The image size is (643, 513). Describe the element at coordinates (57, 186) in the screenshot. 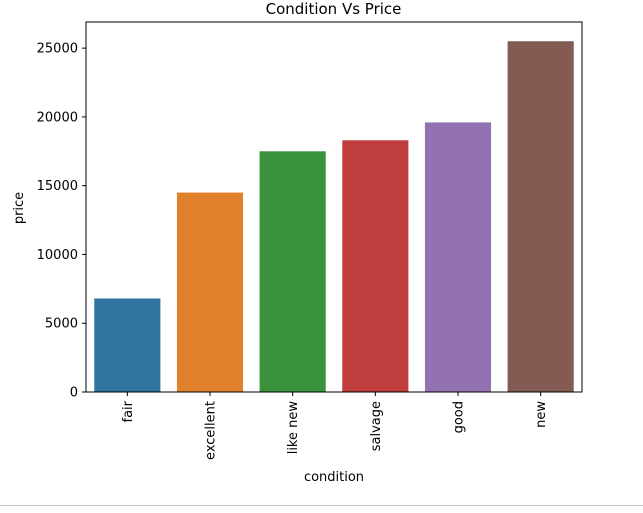

I see `y-tick-label: 15000` at that location.